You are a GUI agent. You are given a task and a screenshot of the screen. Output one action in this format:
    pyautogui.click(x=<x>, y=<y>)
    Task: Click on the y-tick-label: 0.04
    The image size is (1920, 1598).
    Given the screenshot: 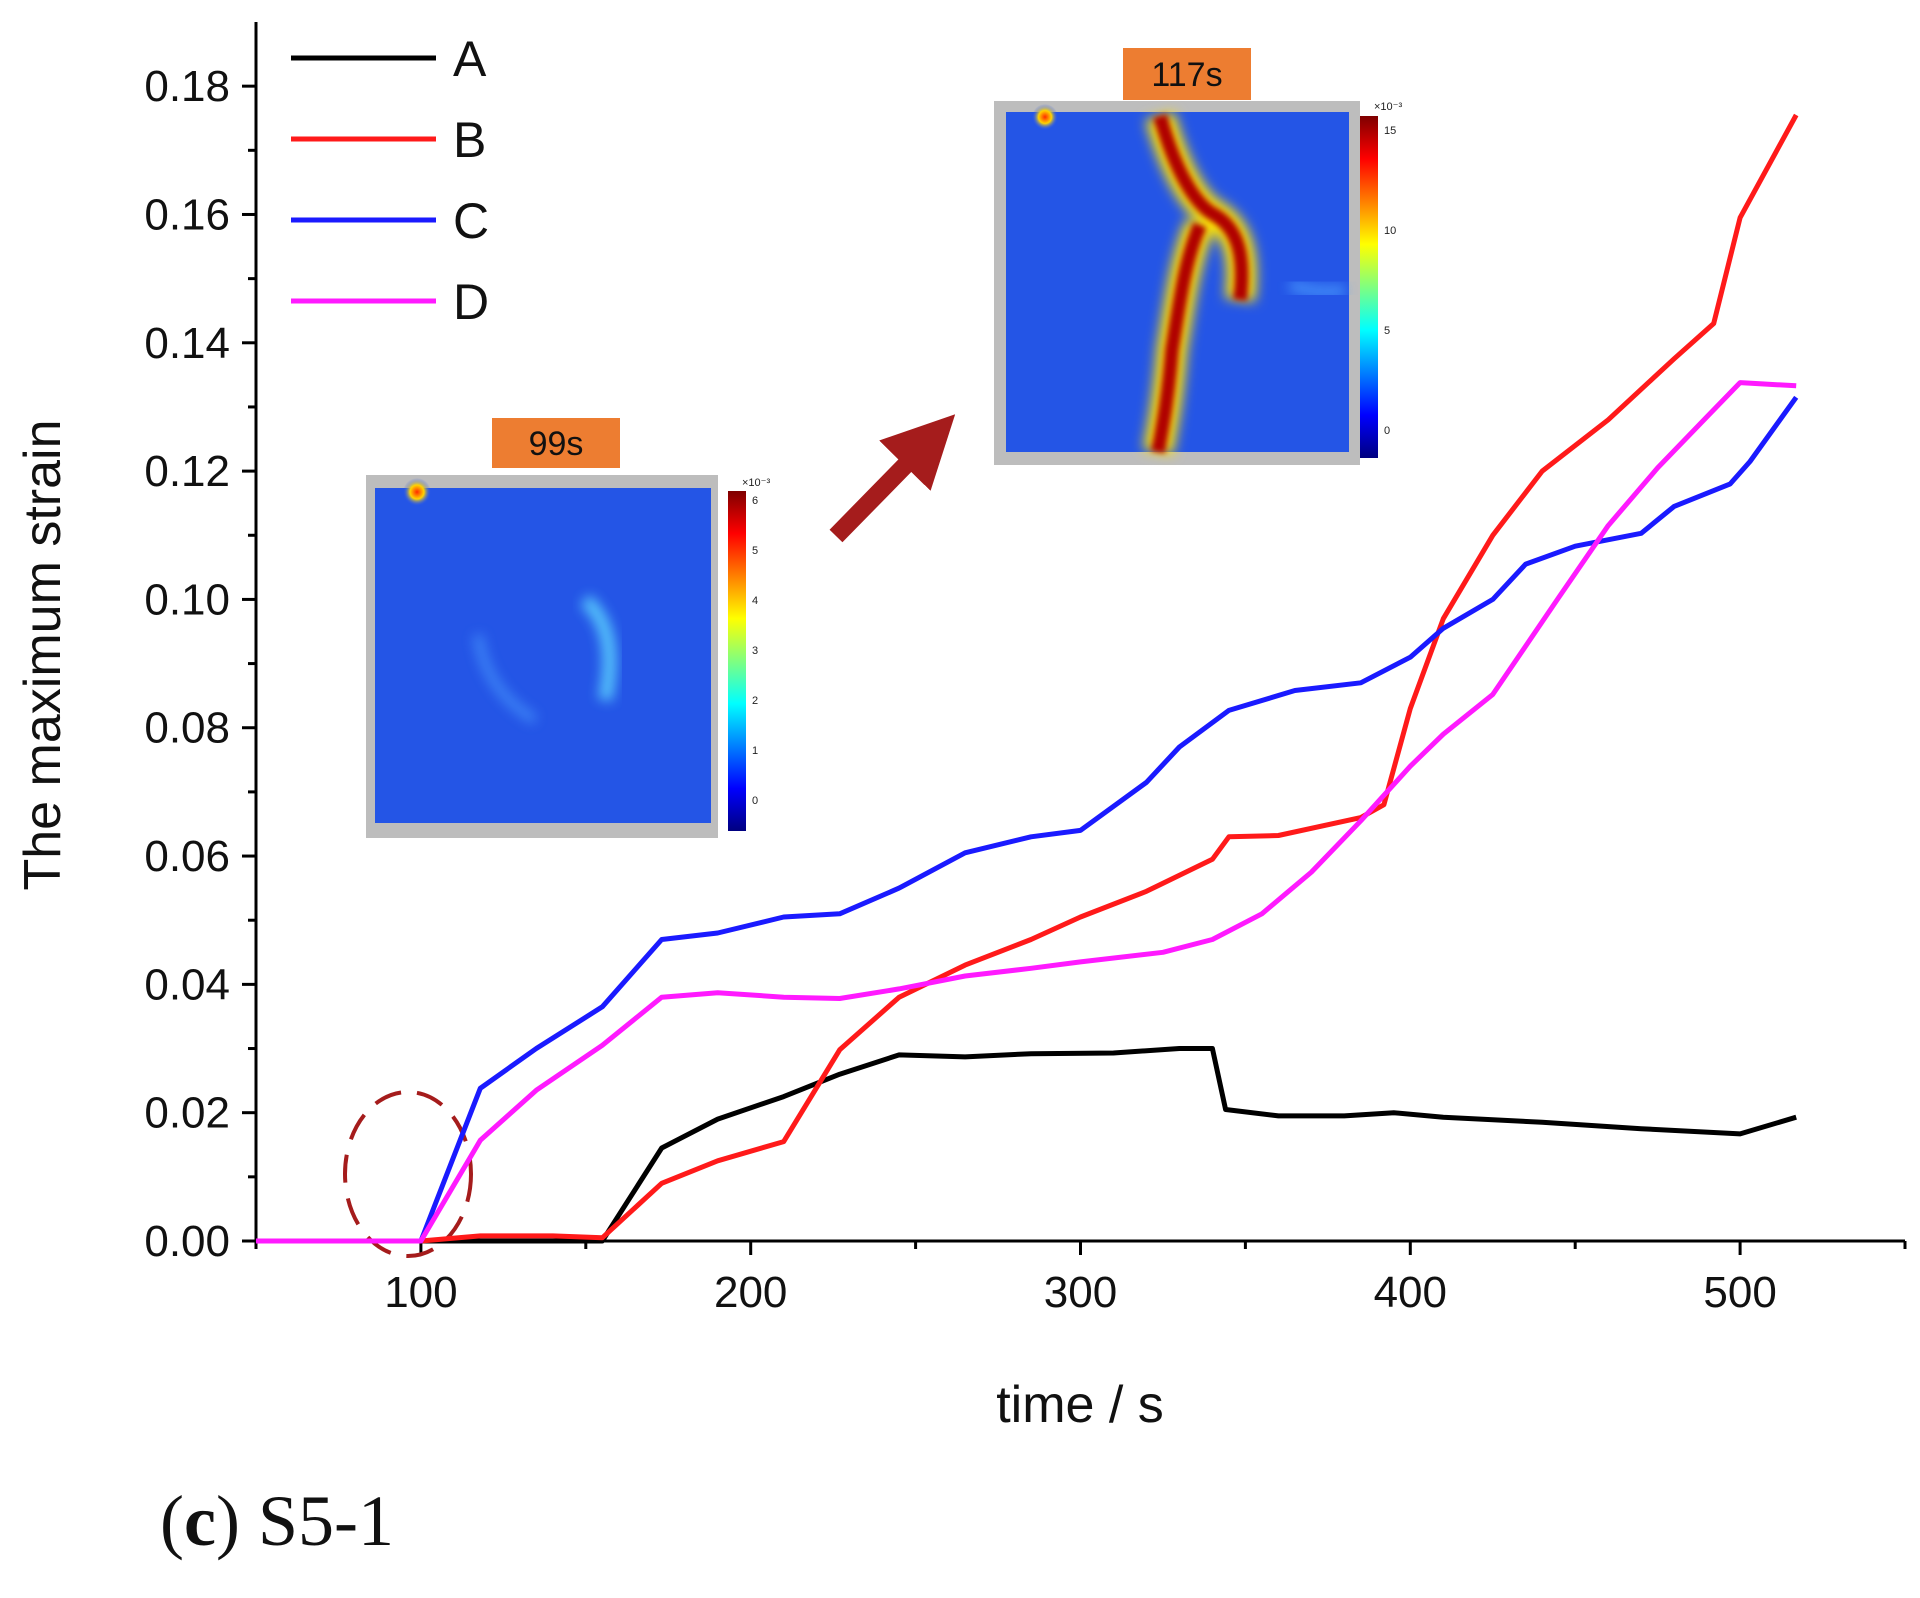 What is the action you would take?
    pyautogui.click(x=187, y=984)
    